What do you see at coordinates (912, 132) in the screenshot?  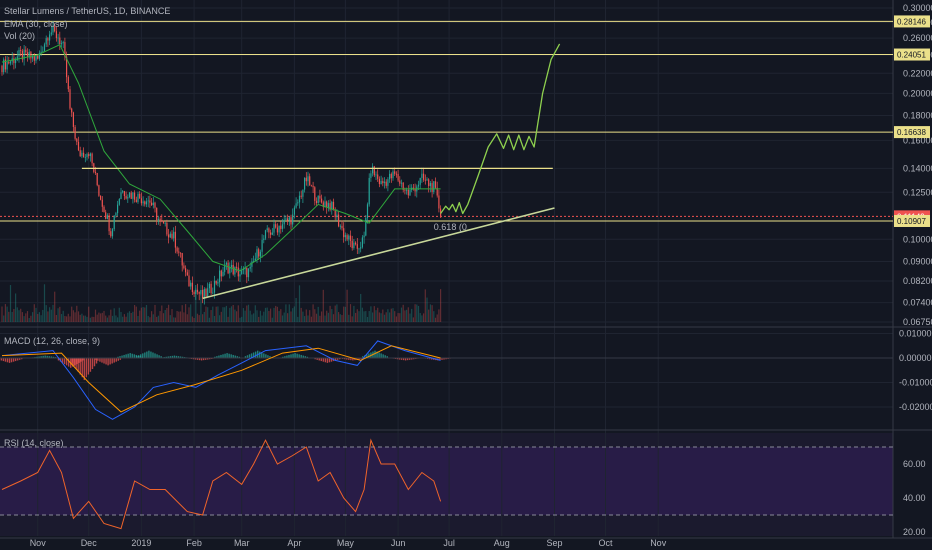 I see `level-tag-bg` at bounding box center [912, 132].